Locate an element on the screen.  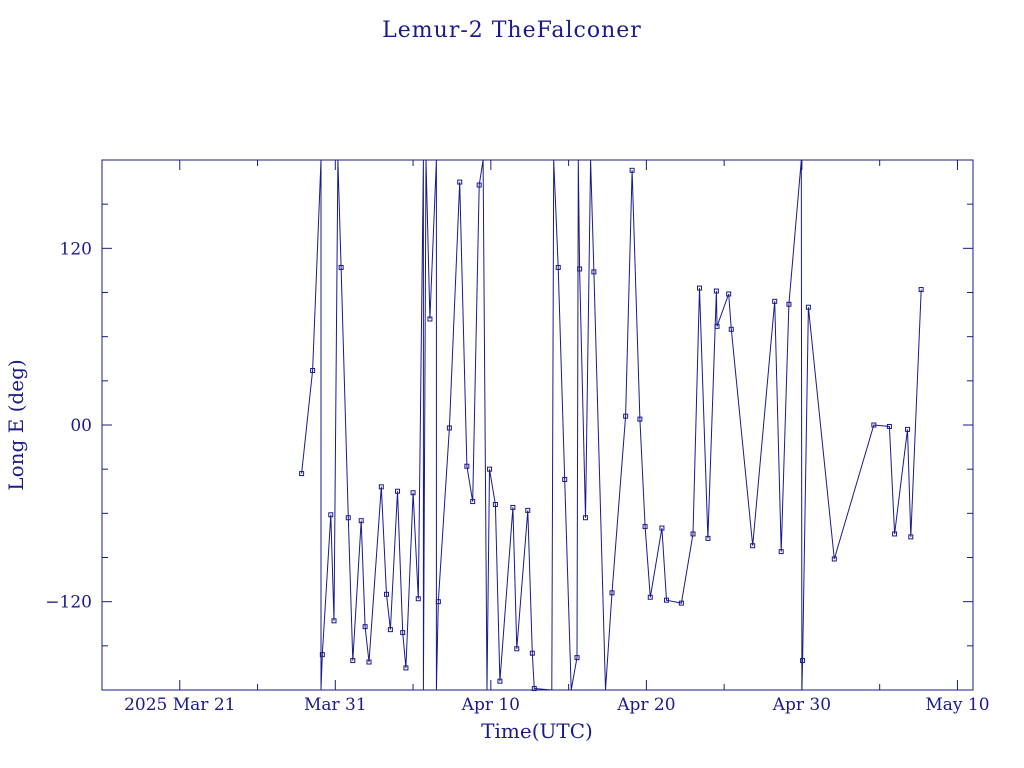
y-axis-label: Long E (deg) is located at coordinates (16, 424).